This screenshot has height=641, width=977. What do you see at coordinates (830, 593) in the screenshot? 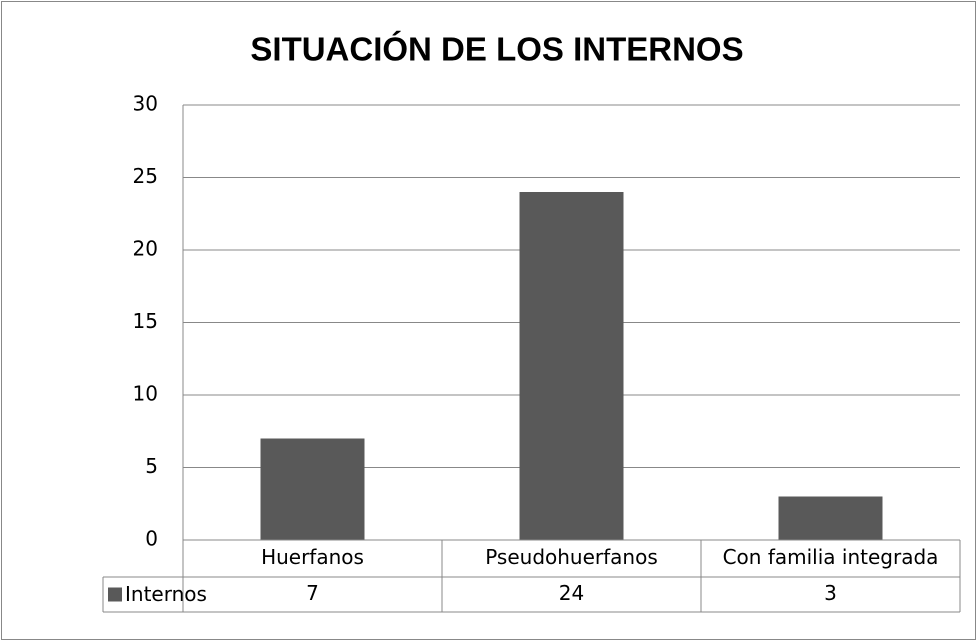
I see `table-value: 3` at bounding box center [830, 593].